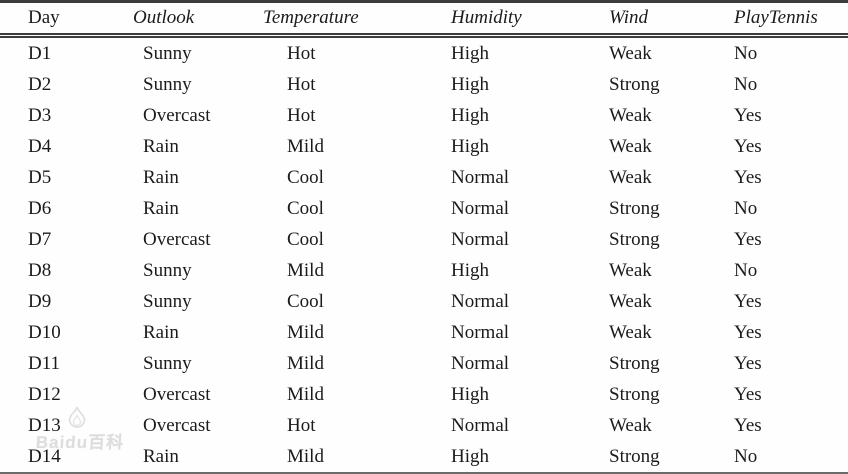 This screenshot has height=474, width=848. I want to click on cell-day: D5, so click(40, 177).